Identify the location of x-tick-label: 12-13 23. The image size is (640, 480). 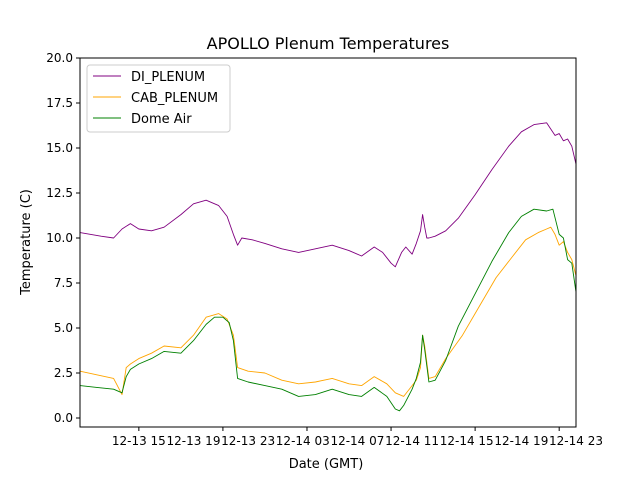
(248, 441).